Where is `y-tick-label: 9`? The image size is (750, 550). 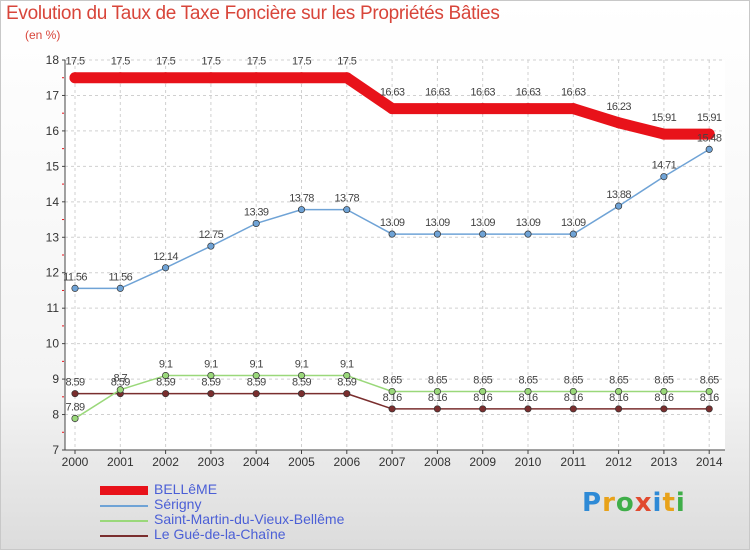
y-tick-label: 9 is located at coordinates (55, 379).